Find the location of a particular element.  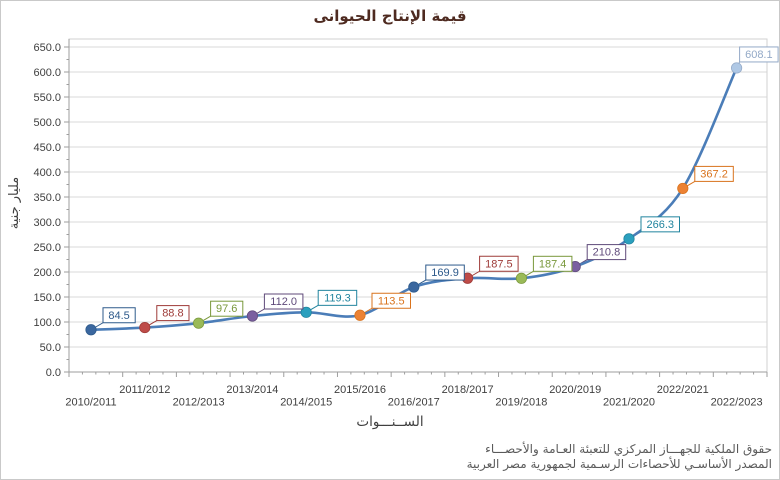

y-tick-label: 150.0 is located at coordinates (47, 298).